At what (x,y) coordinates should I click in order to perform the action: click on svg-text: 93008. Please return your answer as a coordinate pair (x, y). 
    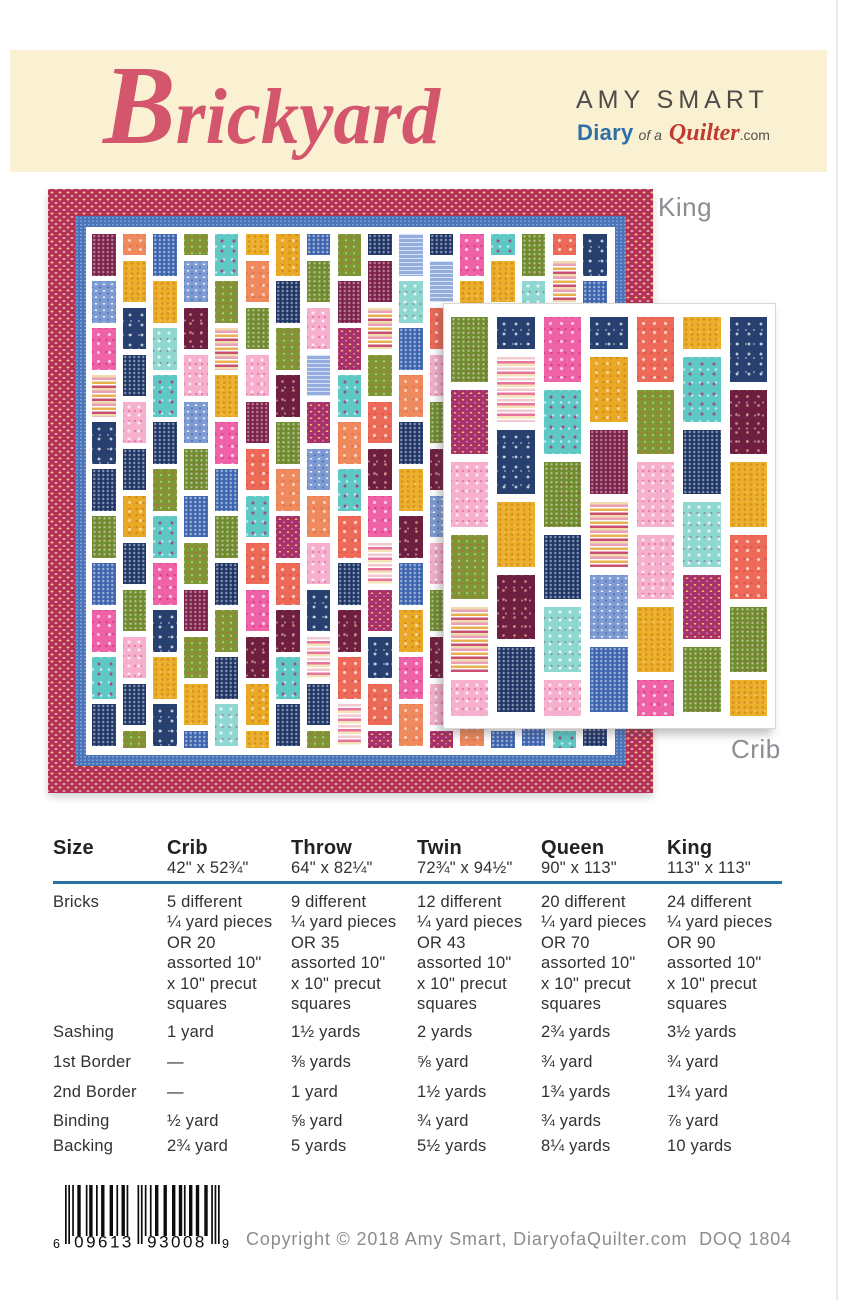
    Looking at the image, I should click on (177, 1242).